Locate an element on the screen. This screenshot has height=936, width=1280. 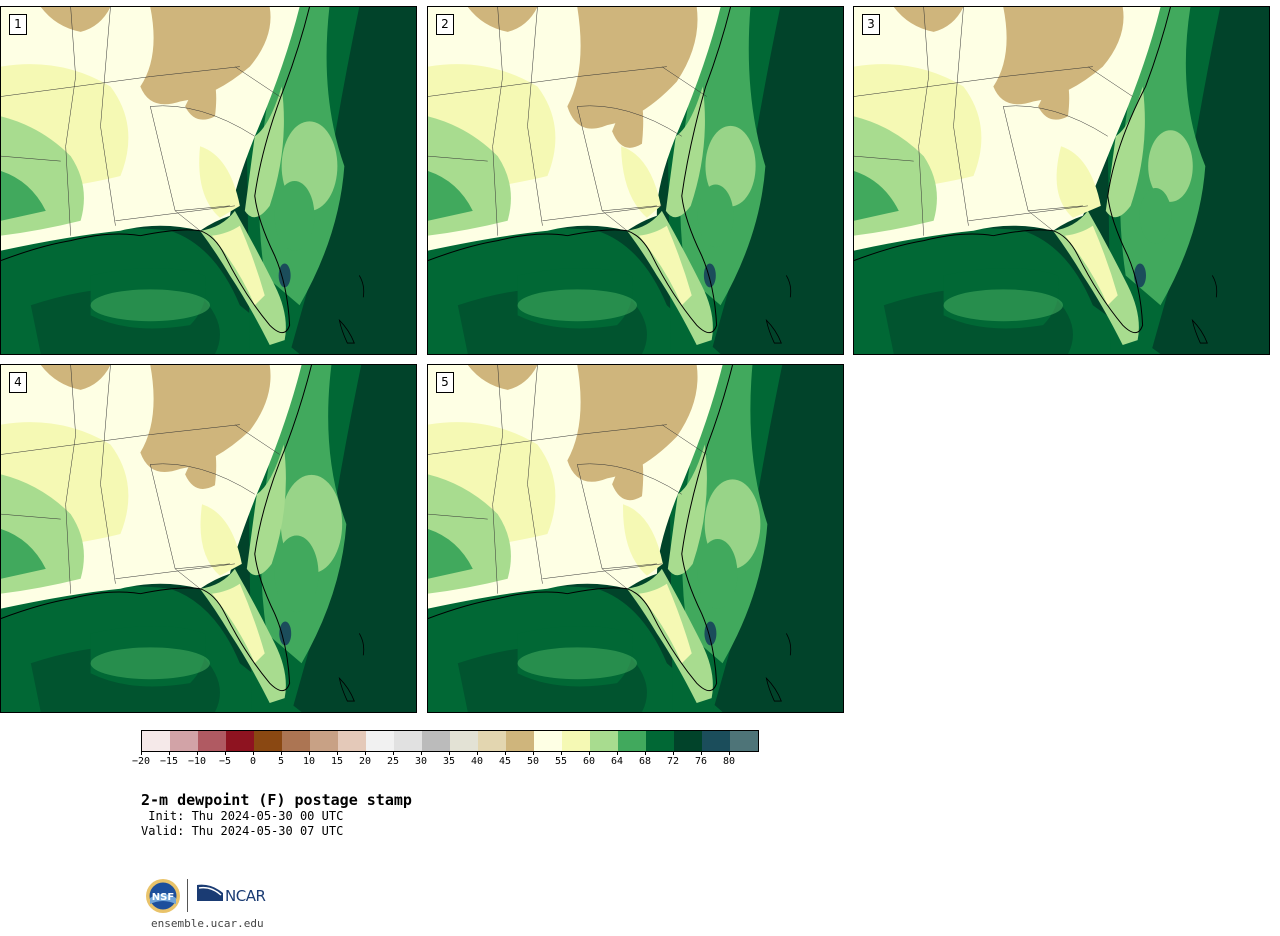
init-time: Init: Thu 2024-05-30 00 UTC is located at coordinates (242, 816).